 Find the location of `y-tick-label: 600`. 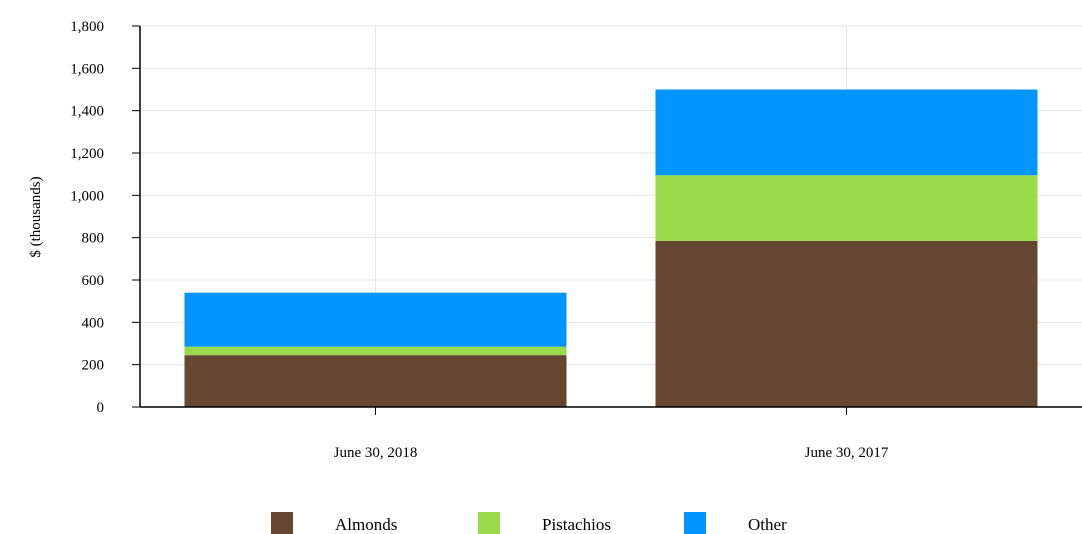

y-tick-label: 600 is located at coordinates (93, 281).